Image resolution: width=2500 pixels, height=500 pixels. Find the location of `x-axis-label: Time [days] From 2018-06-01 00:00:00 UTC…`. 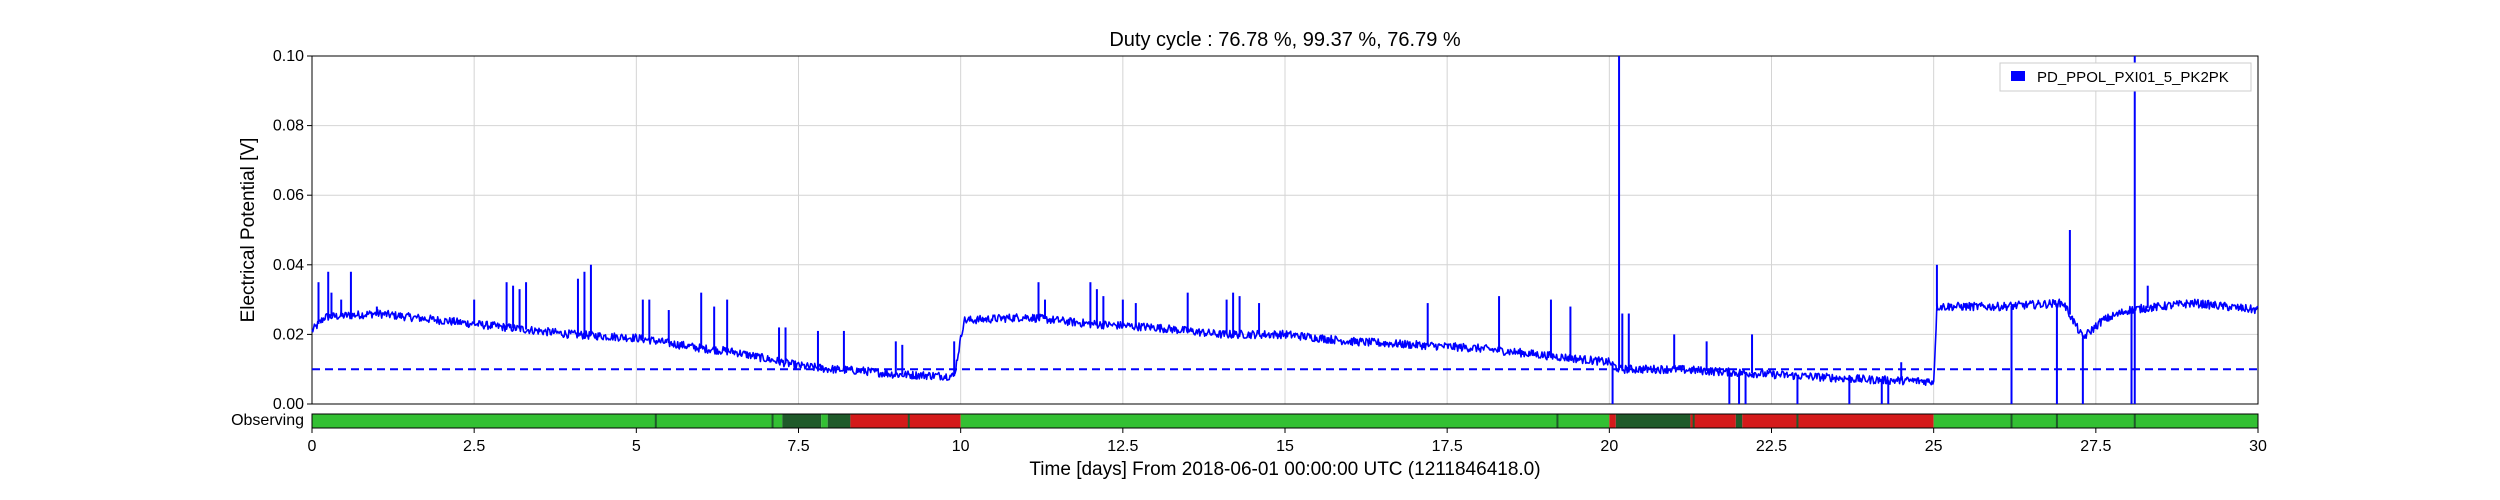

x-axis-label: Time [days] From 2018-06-01 00:00:00 UTC… is located at coordinates (1284, 469).